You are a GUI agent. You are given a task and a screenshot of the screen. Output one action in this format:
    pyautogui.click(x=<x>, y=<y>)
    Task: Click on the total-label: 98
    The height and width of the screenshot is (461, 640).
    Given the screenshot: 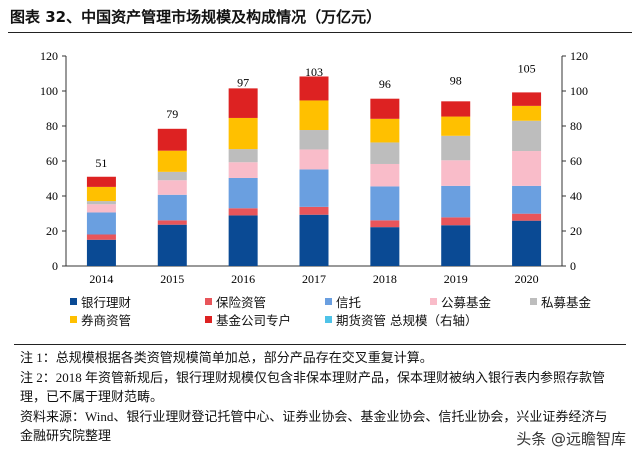 What is the action you would take?
    pyautogui.click(x=456, y=81)
    